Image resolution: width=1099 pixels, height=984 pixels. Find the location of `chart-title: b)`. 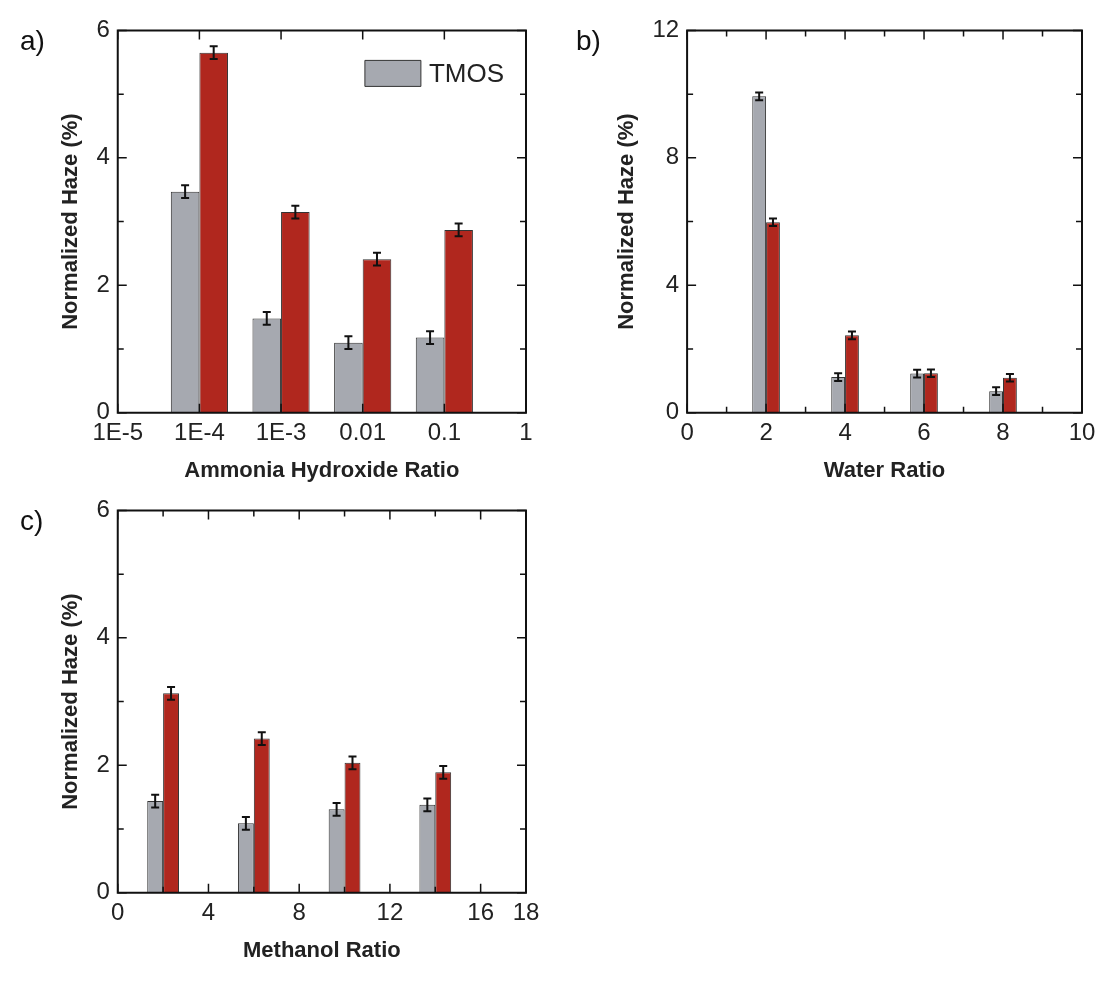

chart-title: b) is located at coordinates (588, 41).